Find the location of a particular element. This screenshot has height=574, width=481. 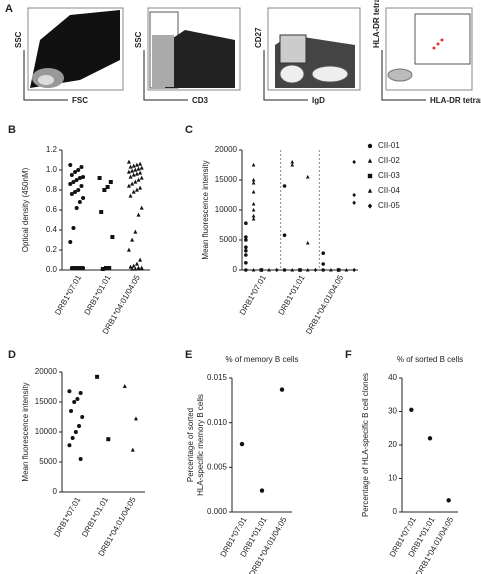

x-tick-label: DRB1*04:01/04:05 is located at coordinates (324, 304).